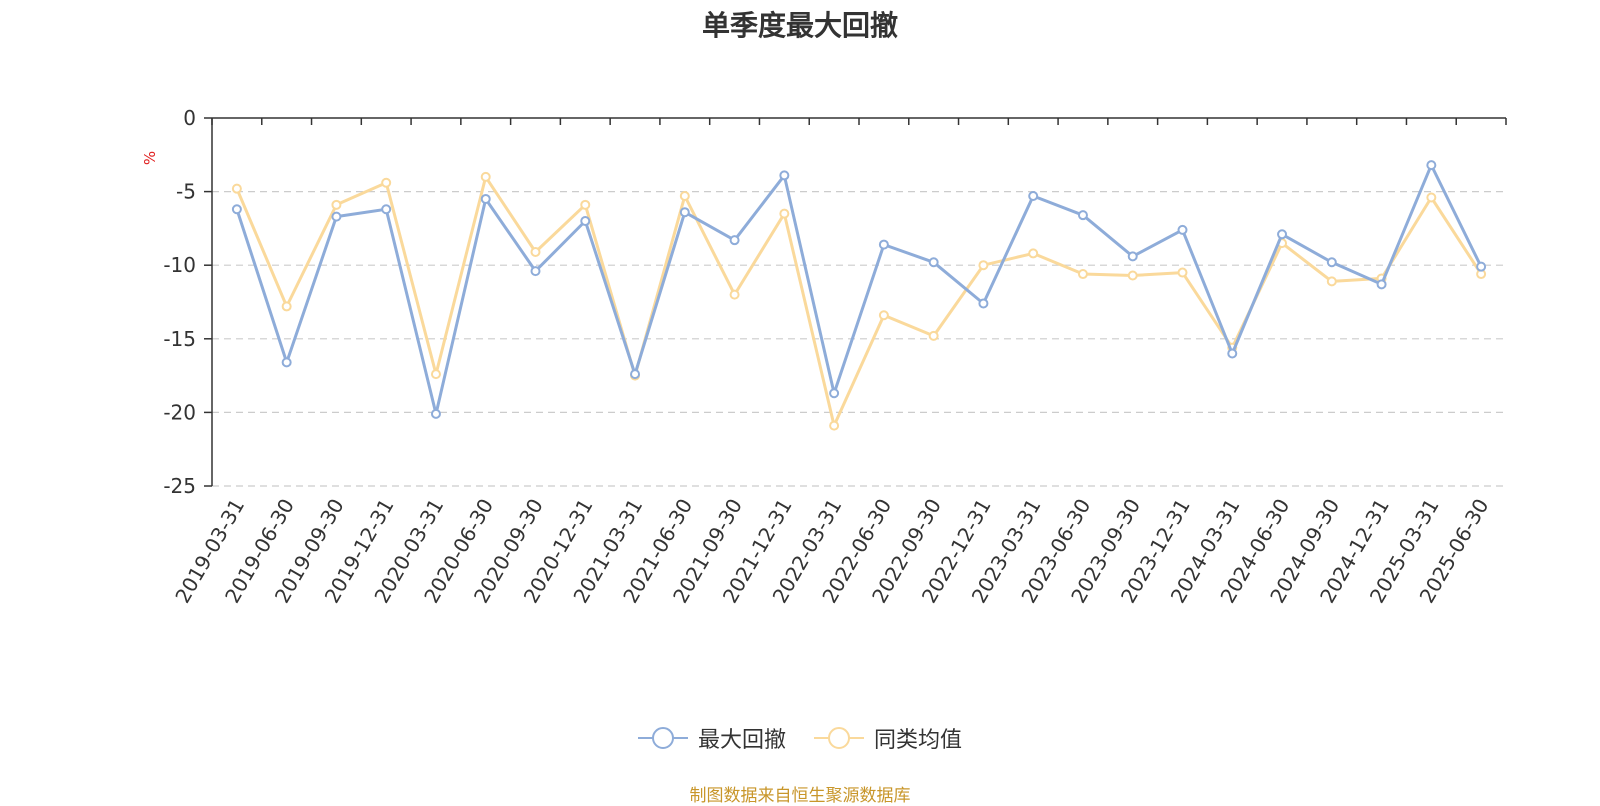 The image size is (1600, 806). Describe the element at coordinates (179, 265) in the screenshot. I see `y-tick-label: -10` at that location.